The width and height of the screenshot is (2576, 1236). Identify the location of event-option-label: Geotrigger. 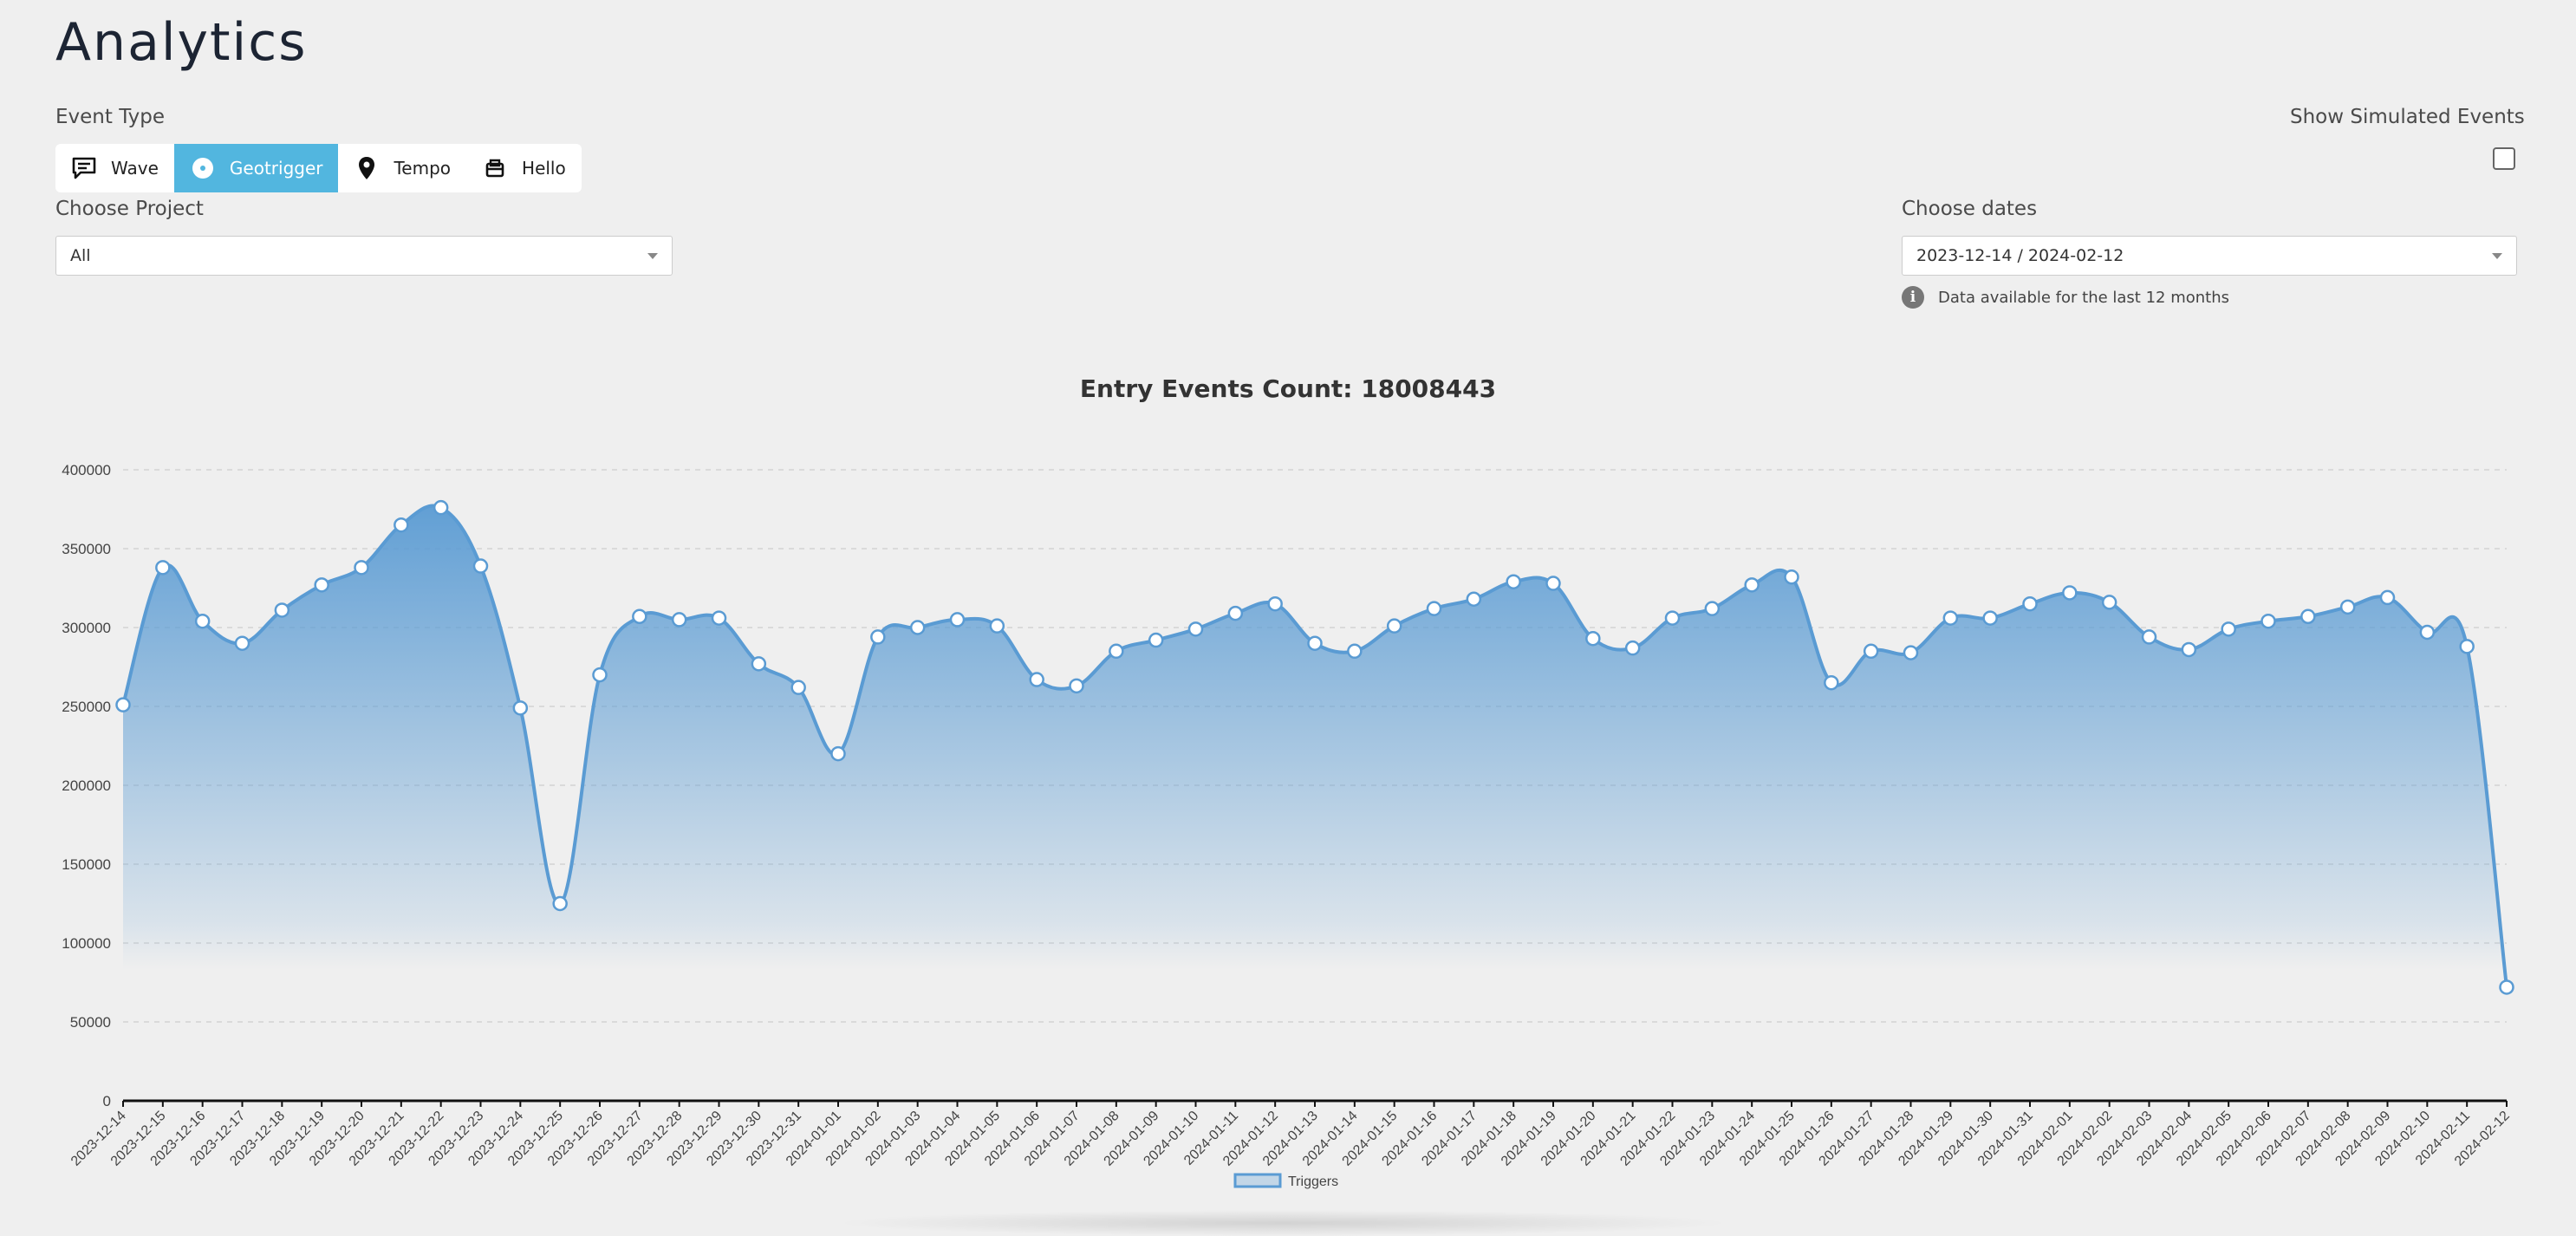
(276, 168).